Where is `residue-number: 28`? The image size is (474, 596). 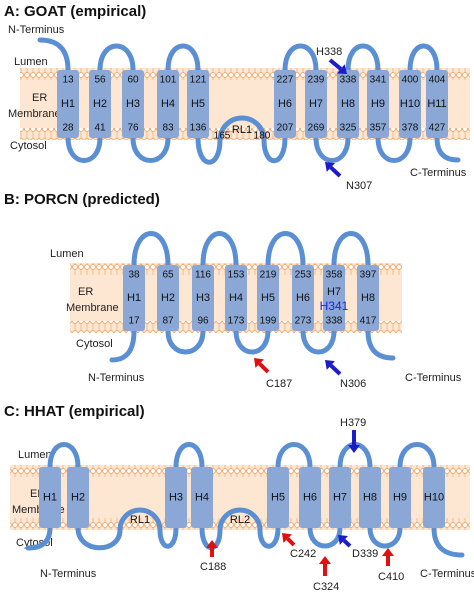
residue-number: 28 is located at coordinates (68, 128).